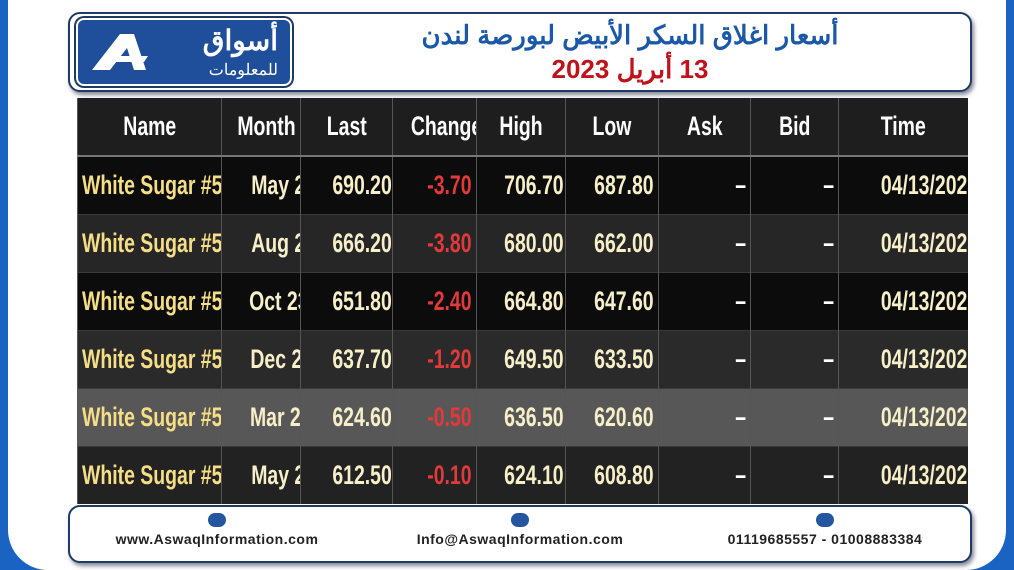  I want to click on column-header: Month, so click(261, 127).